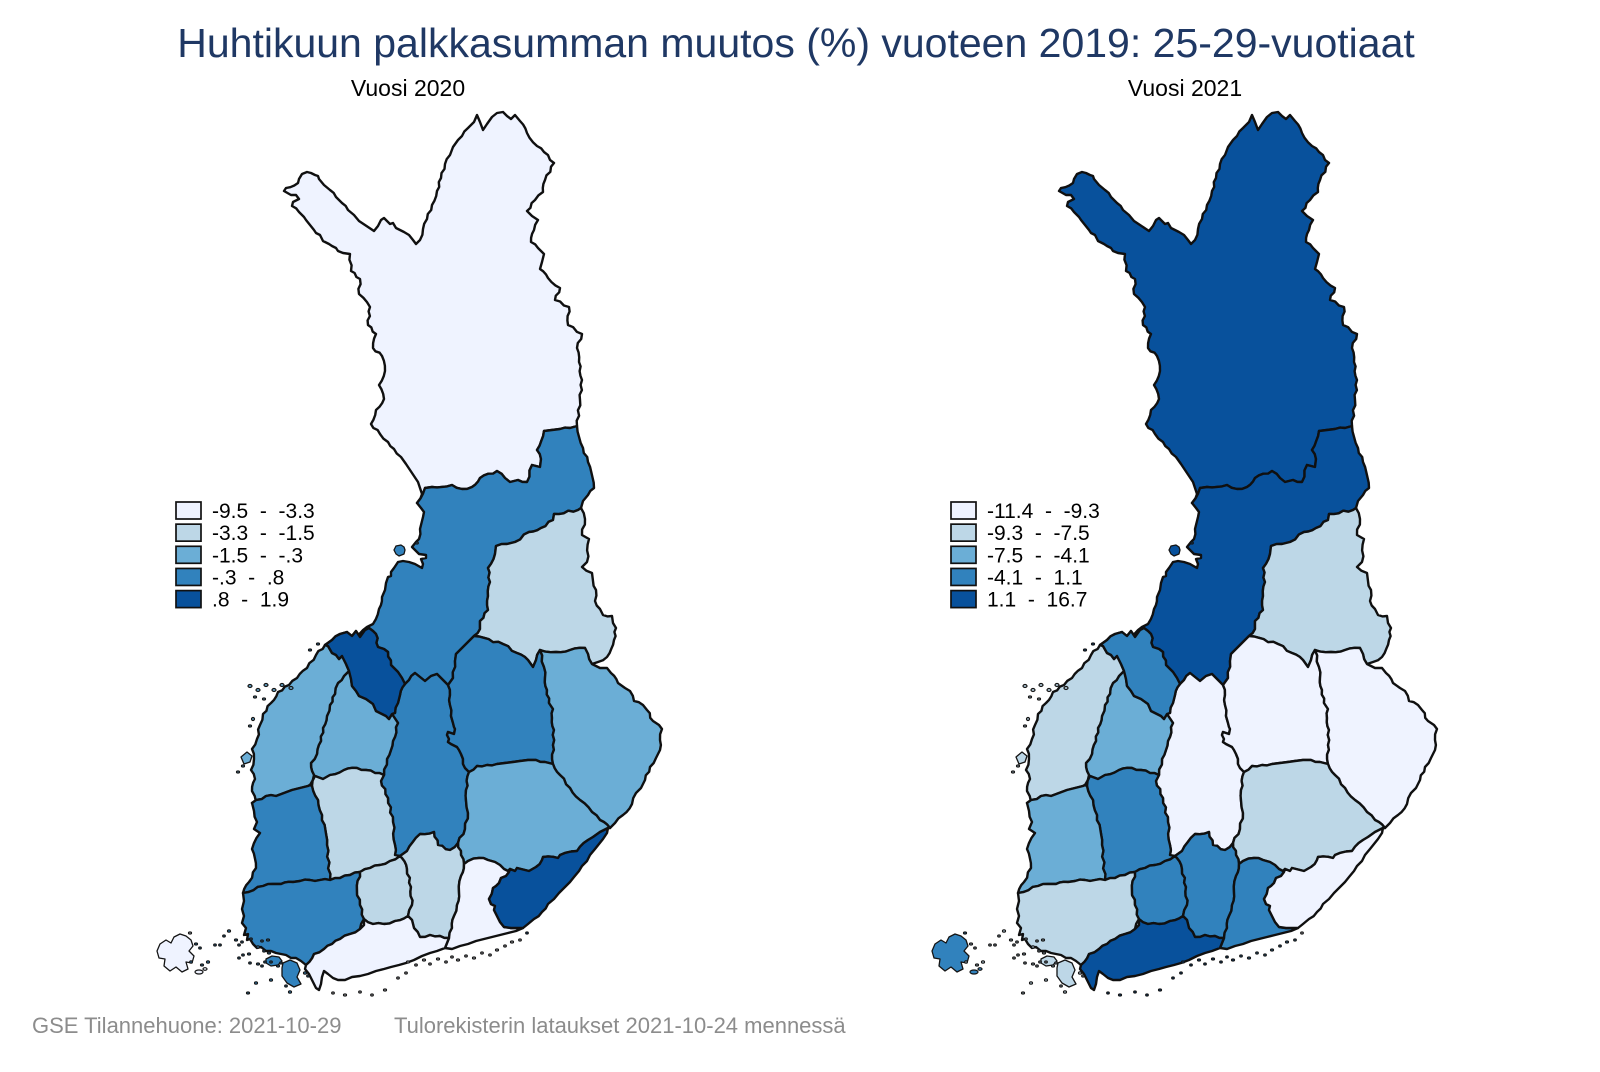 This screenshot has height=1072, width=1600. What do you see at coordinates (408, 88) in the screenshot?
I see `svg-text: Vuosi 2020` at bounding box center [408, 88].